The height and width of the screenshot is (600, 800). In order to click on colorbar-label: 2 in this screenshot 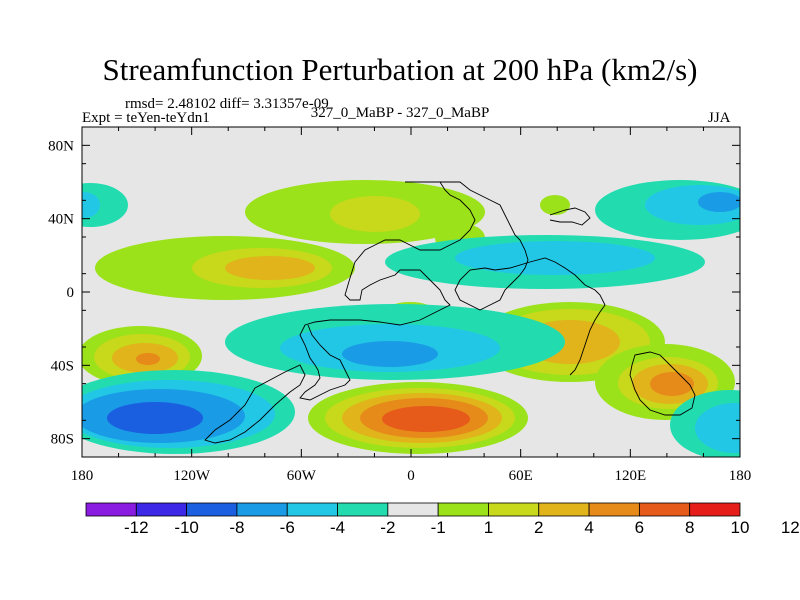, I will do `click(538, 527)`.